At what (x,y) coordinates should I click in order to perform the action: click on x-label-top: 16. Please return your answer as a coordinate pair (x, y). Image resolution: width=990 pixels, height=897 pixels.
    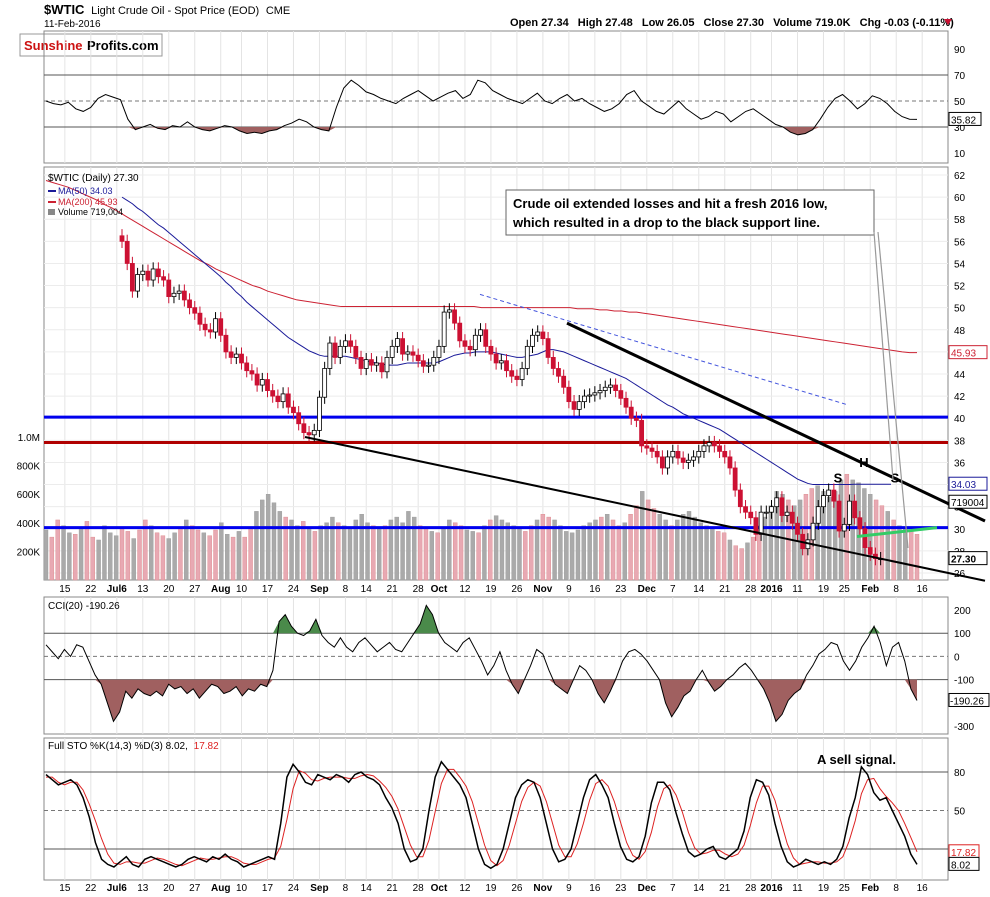
    Looking at the image, I should click on (923, 589).